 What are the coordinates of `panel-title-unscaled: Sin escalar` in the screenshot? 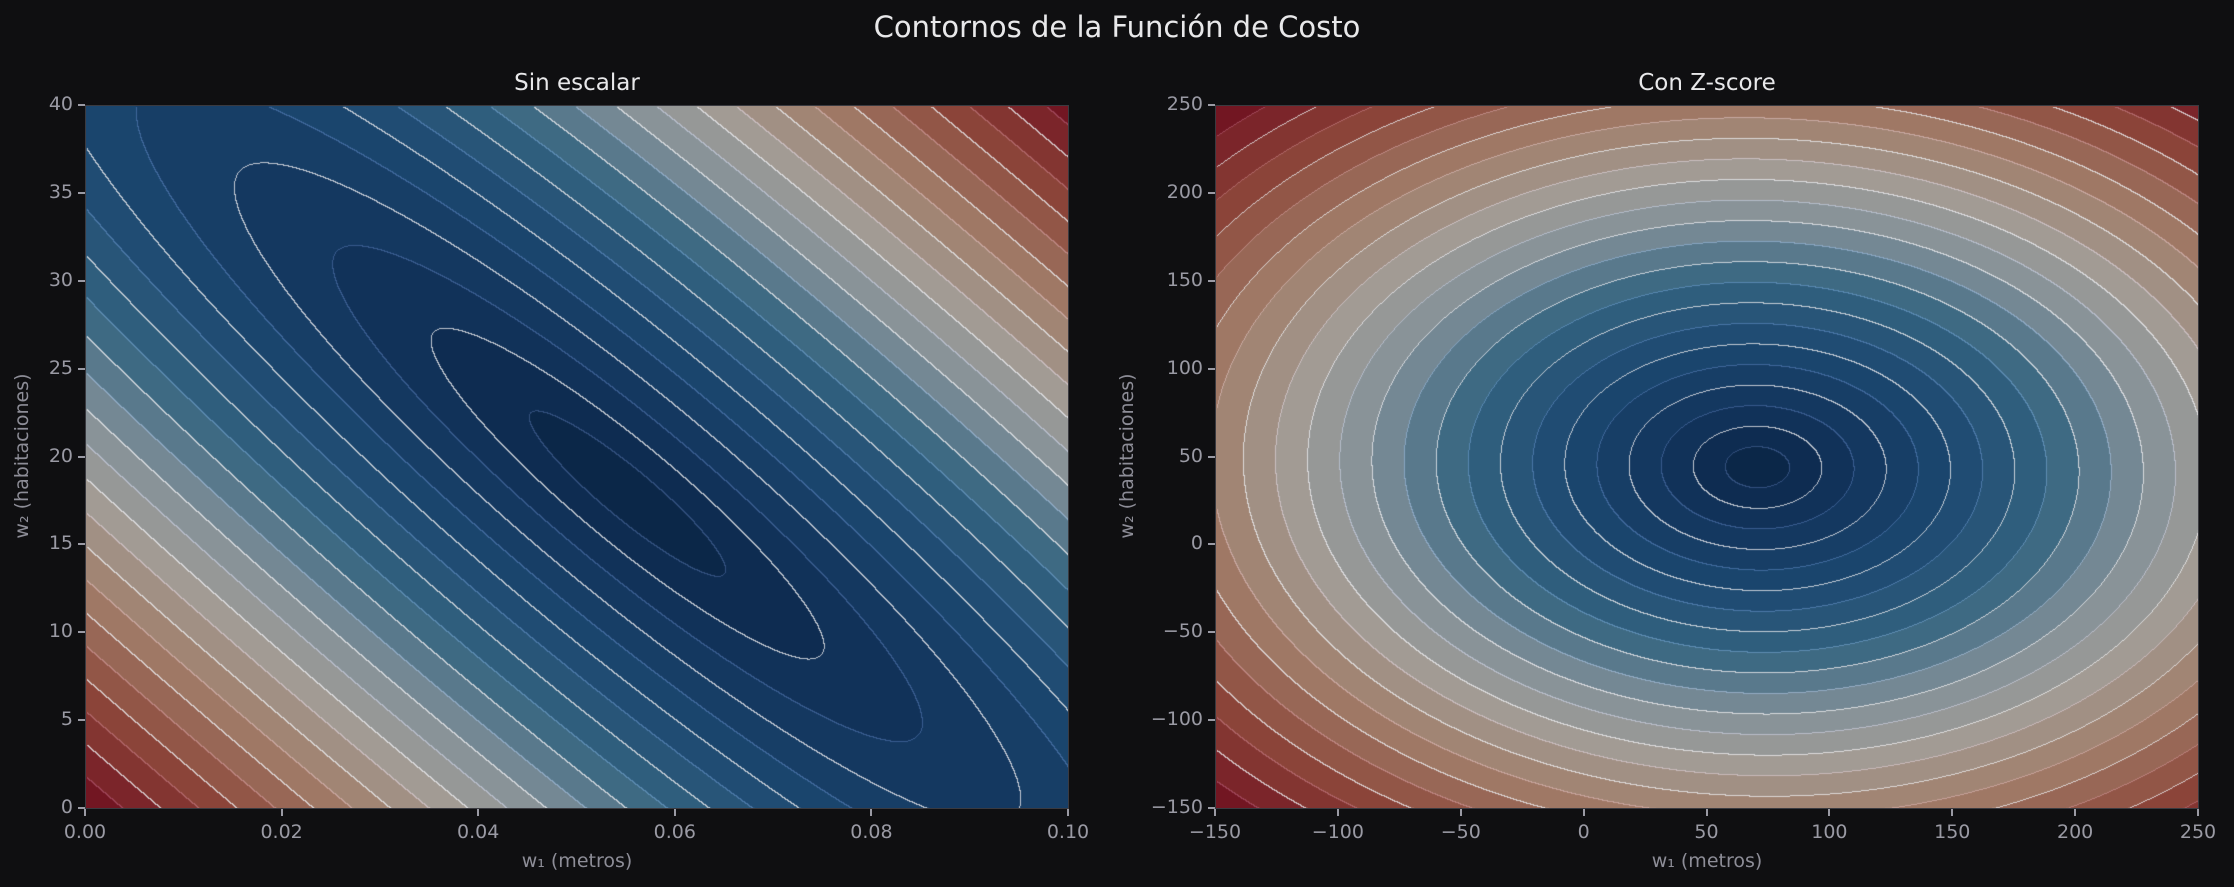 It's located at (577, 83).